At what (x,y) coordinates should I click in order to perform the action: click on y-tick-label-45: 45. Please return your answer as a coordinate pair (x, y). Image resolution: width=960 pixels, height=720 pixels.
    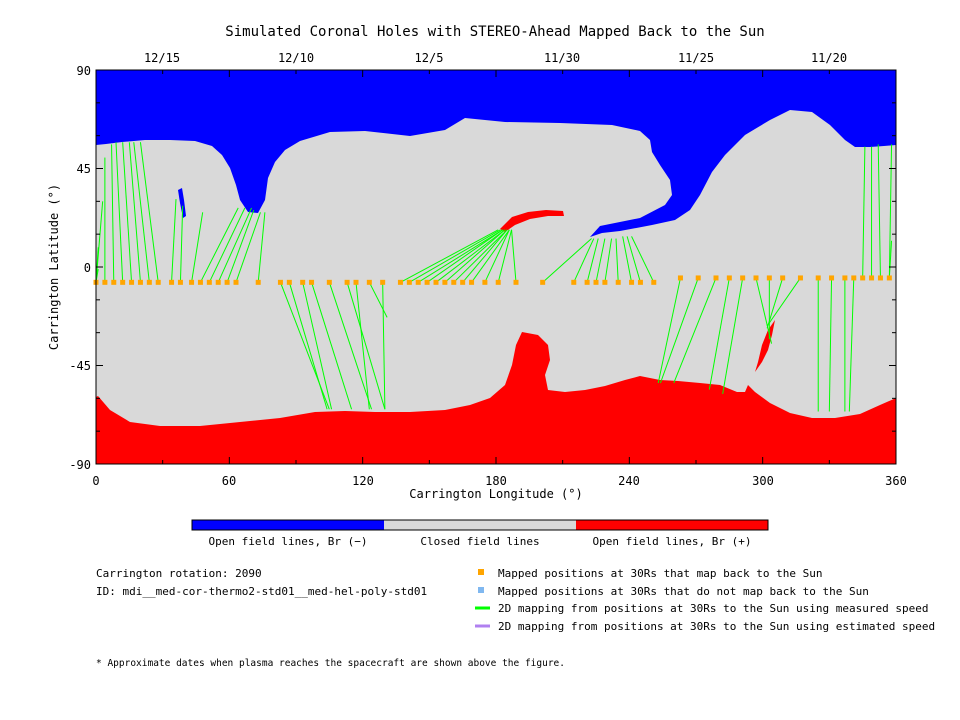
    Looking at the image, I should click on (84, 169).